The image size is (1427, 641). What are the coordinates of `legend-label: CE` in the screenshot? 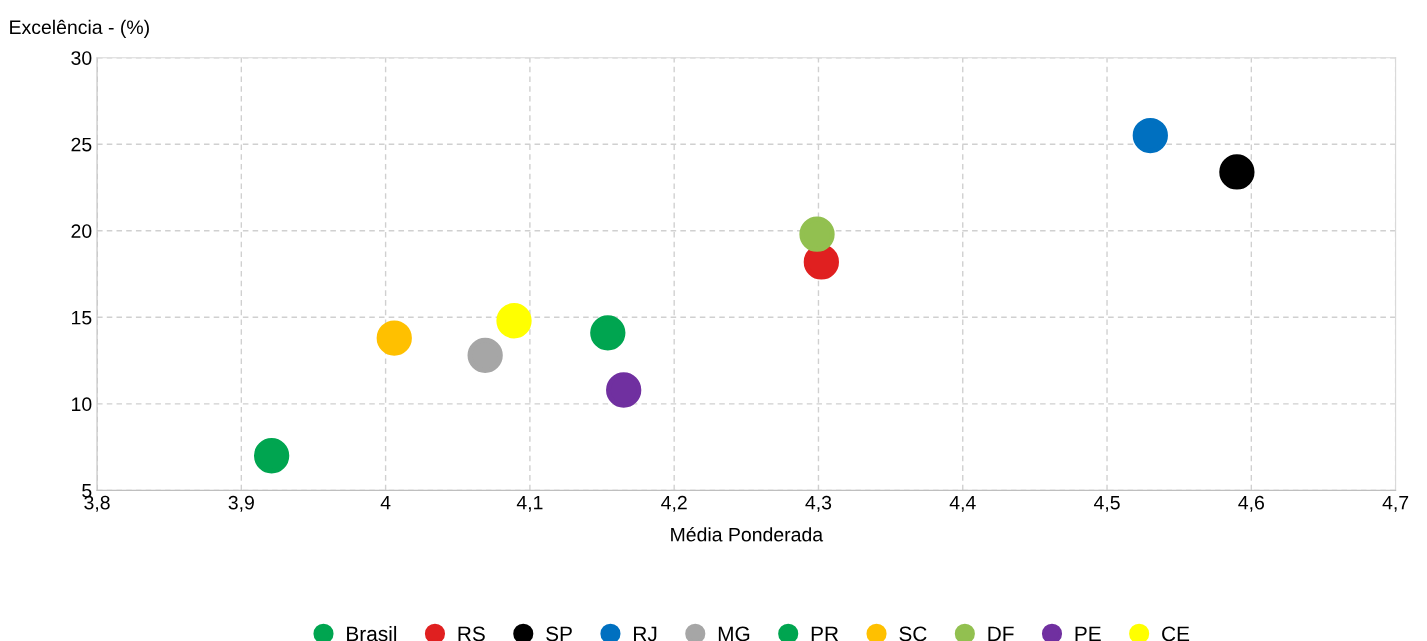 It's located at (1176, 633).